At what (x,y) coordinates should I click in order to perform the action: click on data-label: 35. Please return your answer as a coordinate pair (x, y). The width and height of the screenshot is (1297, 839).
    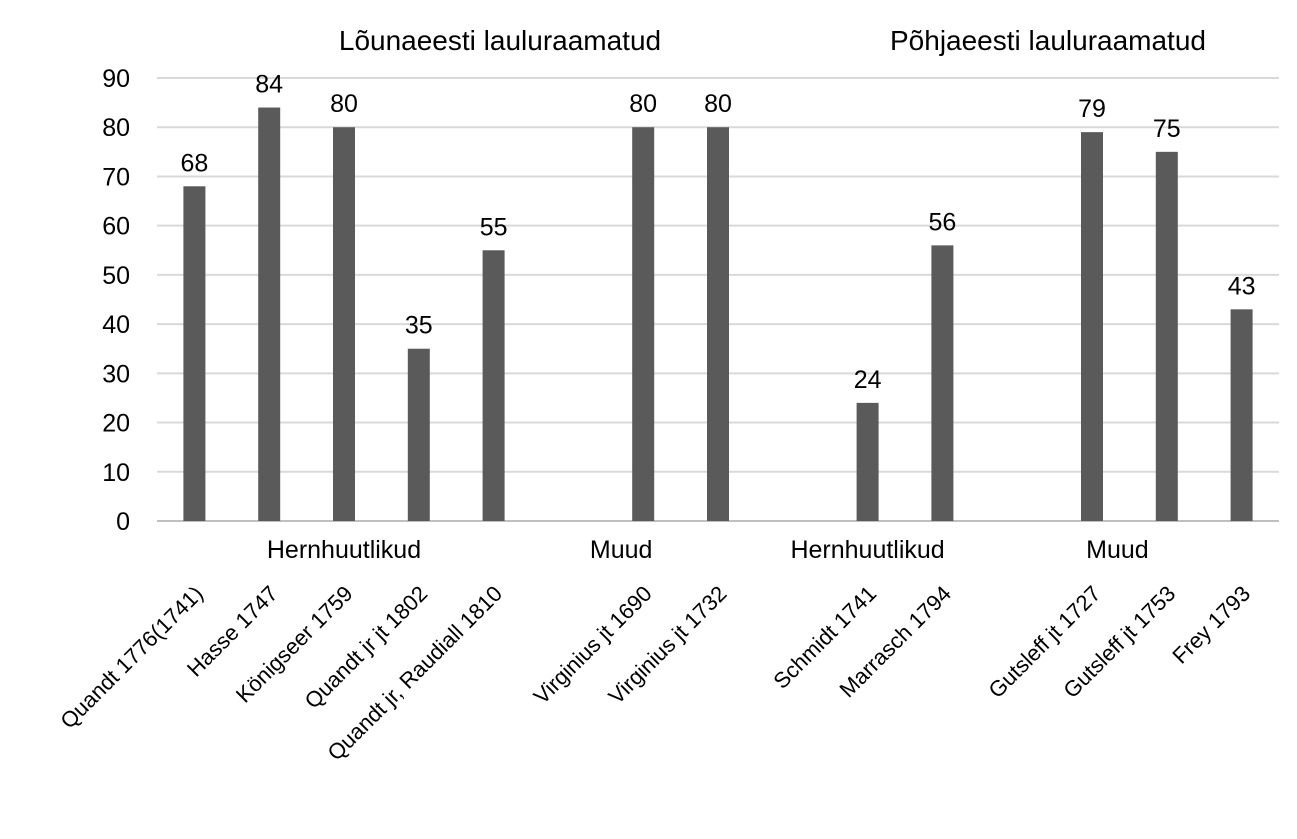
    Looking at the image, I should click on (419, 326).